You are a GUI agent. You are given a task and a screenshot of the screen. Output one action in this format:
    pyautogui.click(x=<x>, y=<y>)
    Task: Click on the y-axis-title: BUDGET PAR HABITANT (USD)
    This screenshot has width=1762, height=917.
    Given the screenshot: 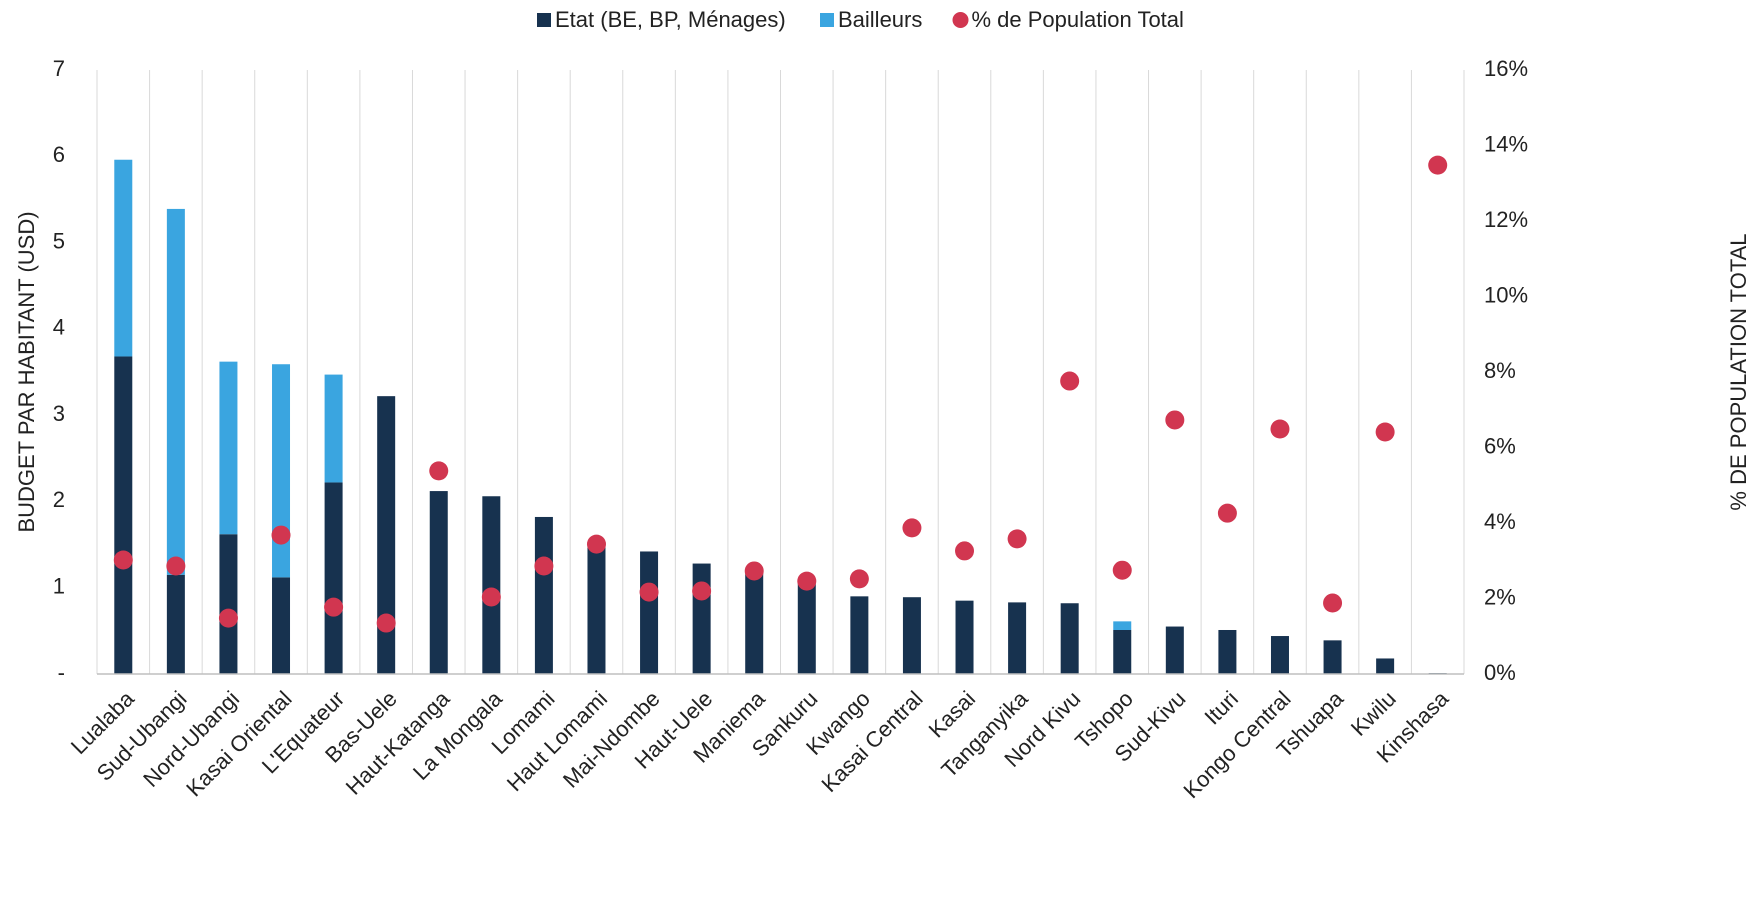 What is the action you would take?
    pyautogui.click(x=26, y=371)
    